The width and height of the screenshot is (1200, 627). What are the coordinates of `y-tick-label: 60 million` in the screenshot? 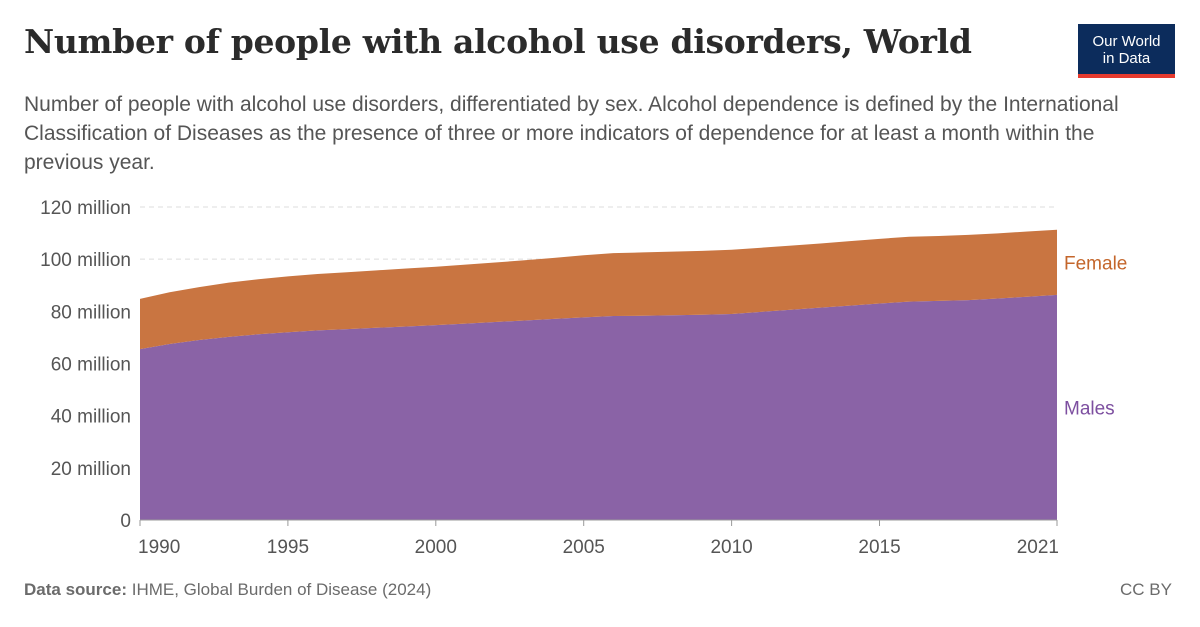 It's located at (91, 365).